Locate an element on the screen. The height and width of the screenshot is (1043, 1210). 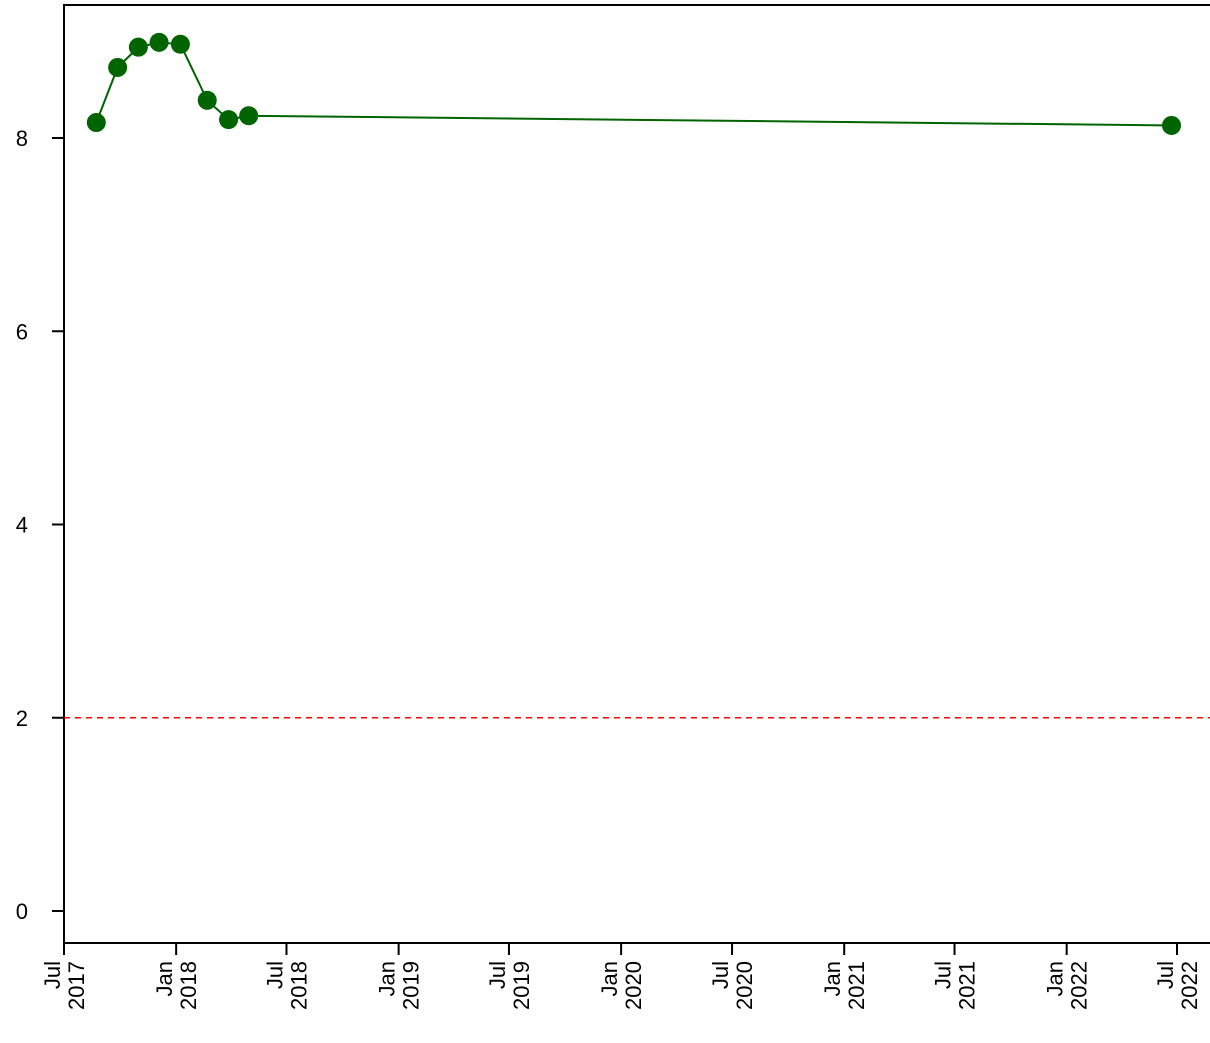
x-tick-label: Jan2020 is located at coordinates (621, 985).